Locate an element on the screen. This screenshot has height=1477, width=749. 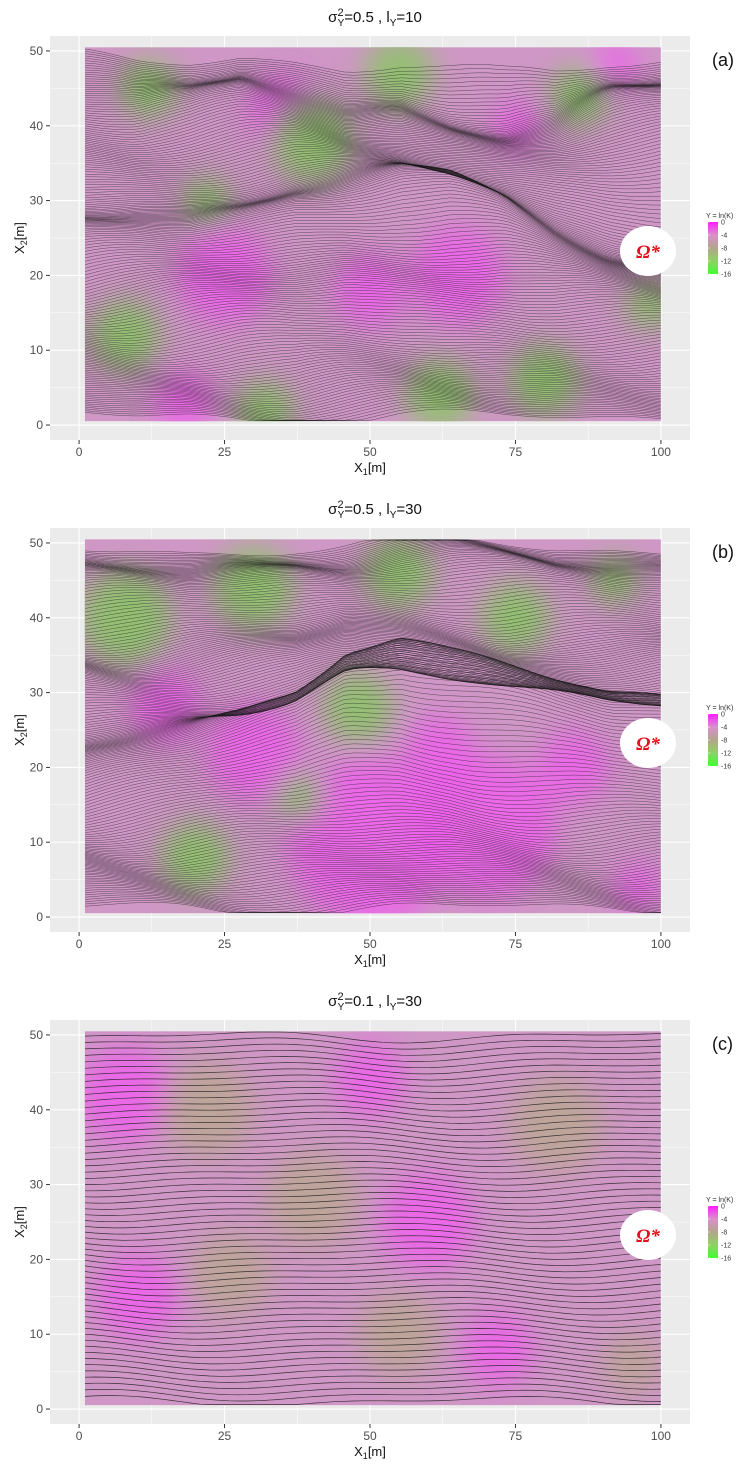
legend-label: -12 is located at coordinates (726, 262).